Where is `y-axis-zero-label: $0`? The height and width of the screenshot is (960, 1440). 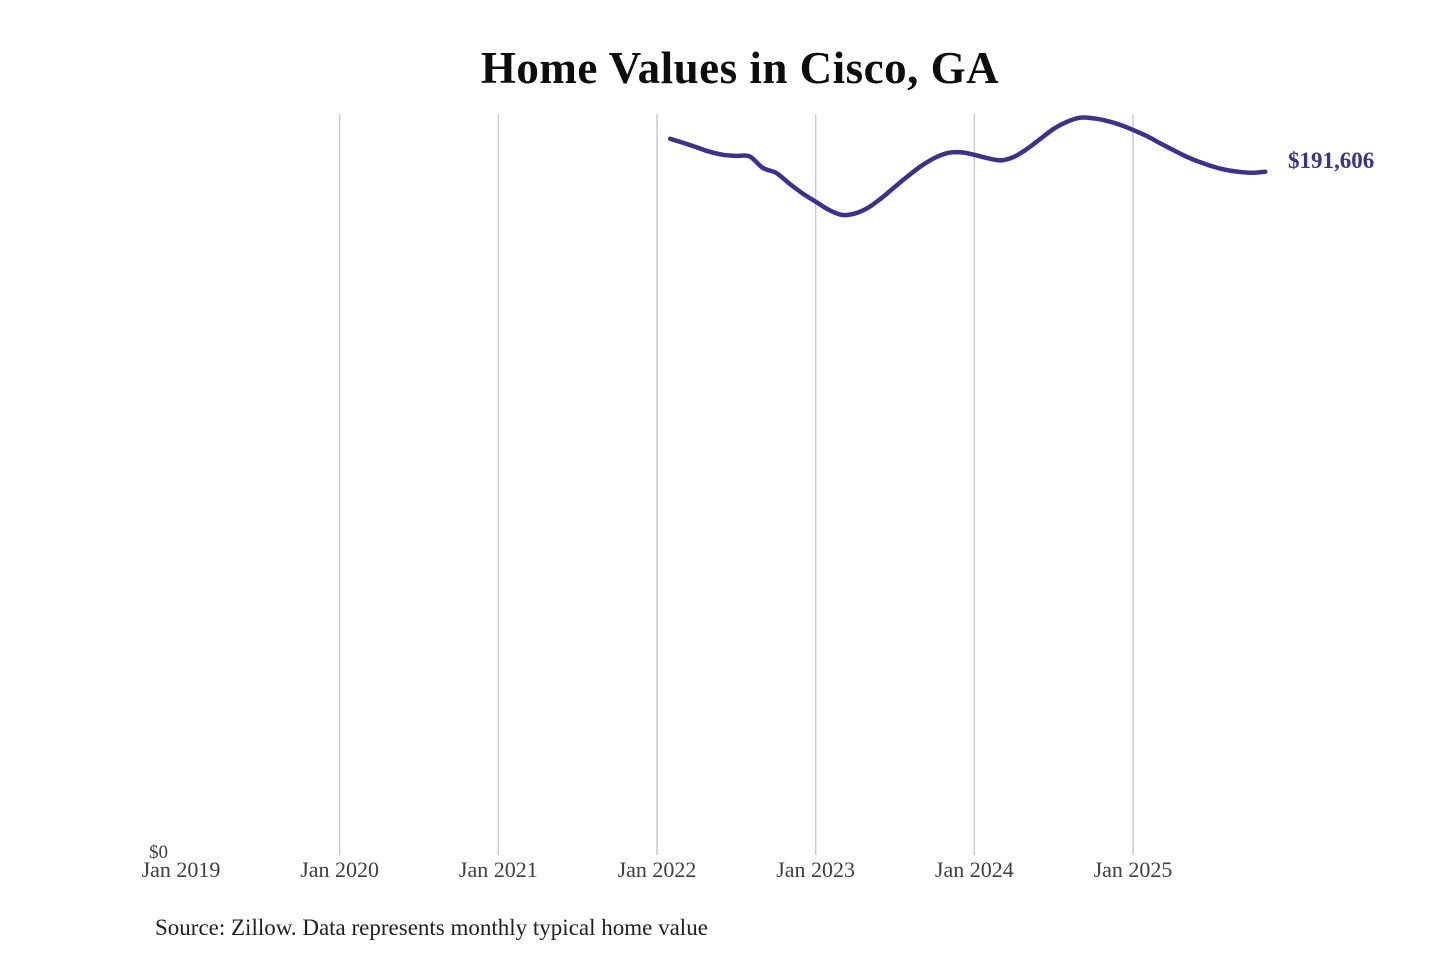
y-axis-zero-label: $0 is located at coordinates (158, 852).